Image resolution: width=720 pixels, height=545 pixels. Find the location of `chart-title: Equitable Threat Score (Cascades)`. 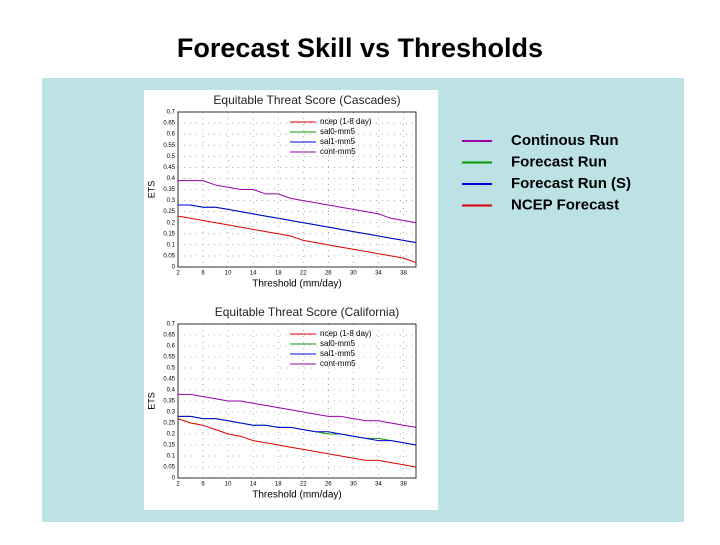

chart-title: Equitable Threat Score (Cascades) is located at coordinates (306, 100).